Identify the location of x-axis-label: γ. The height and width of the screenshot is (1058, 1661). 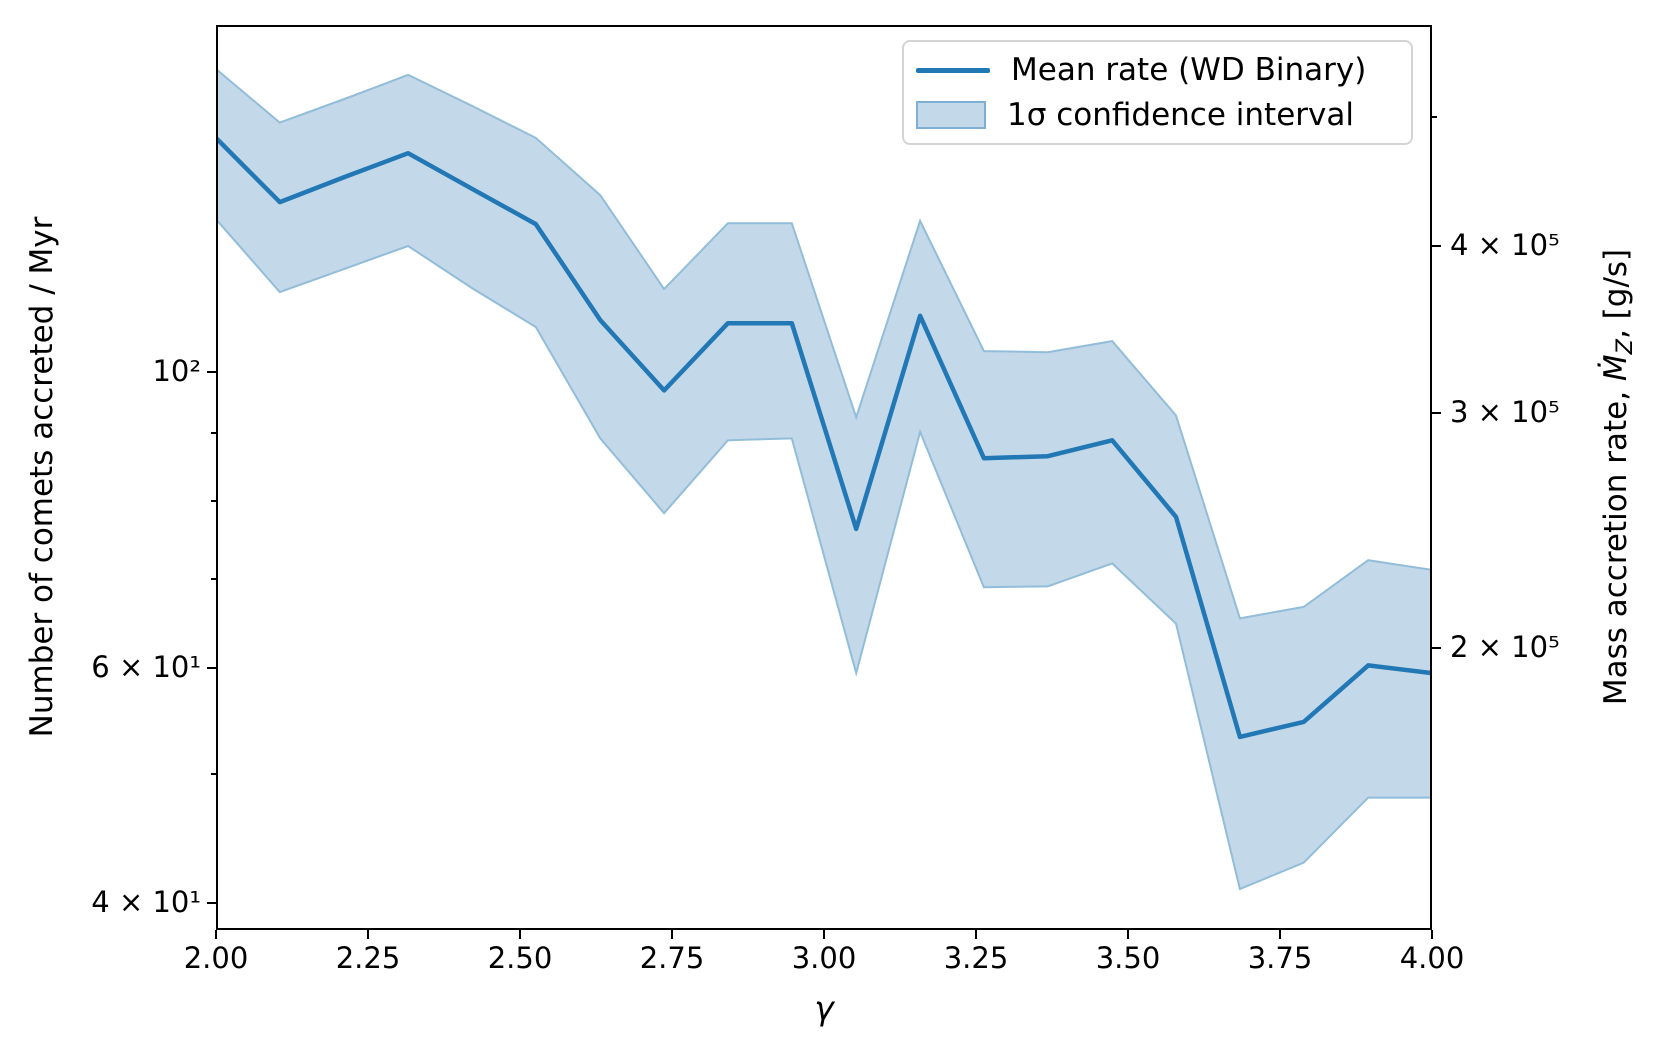
(824, 1008).